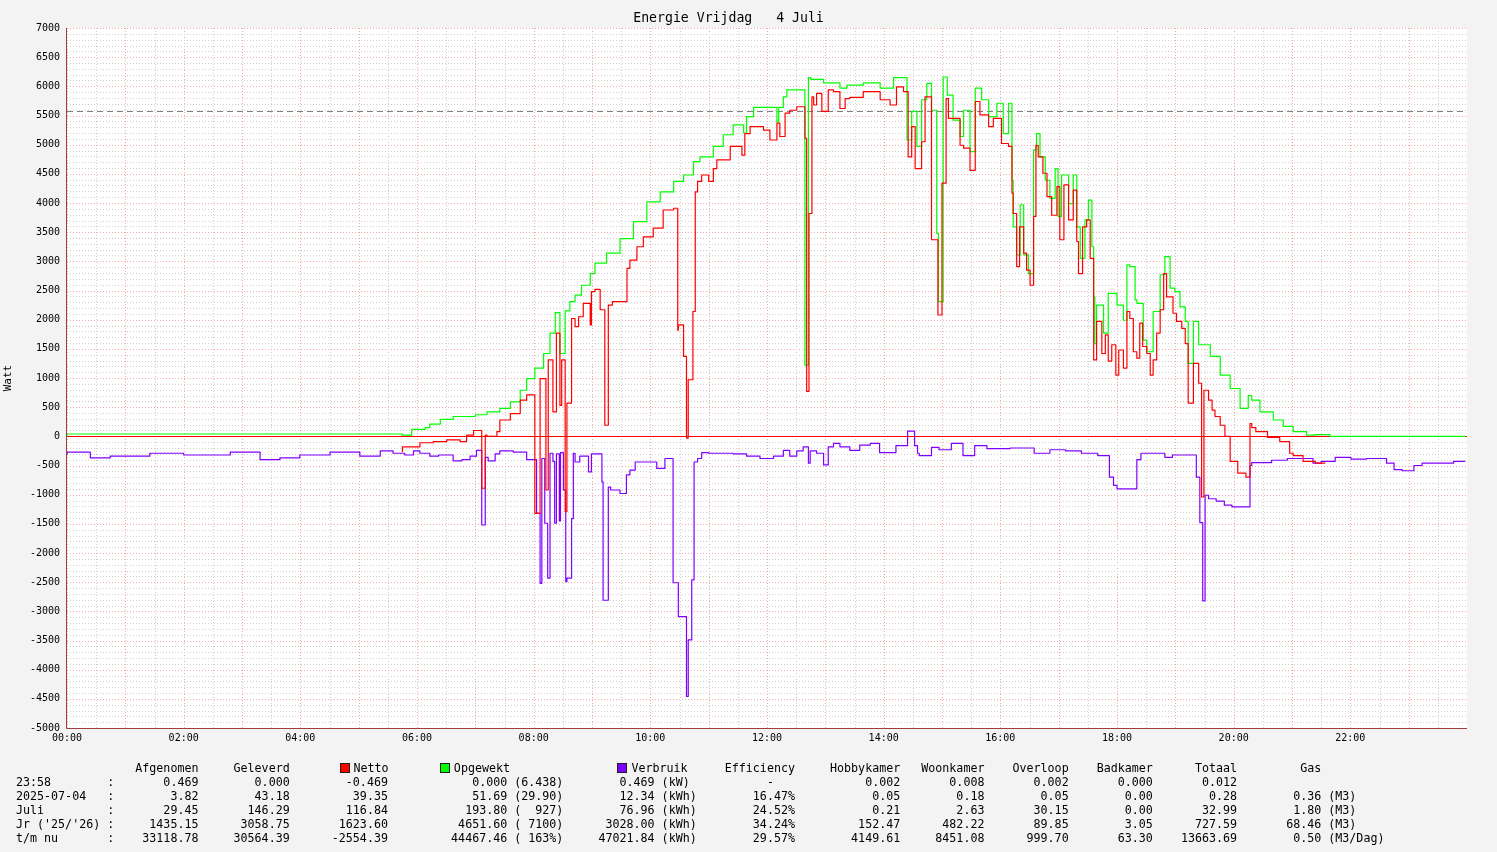 This screenshot has width=1497, height=852. I want to click on legend-label: Verbruik, so click(659, 768).